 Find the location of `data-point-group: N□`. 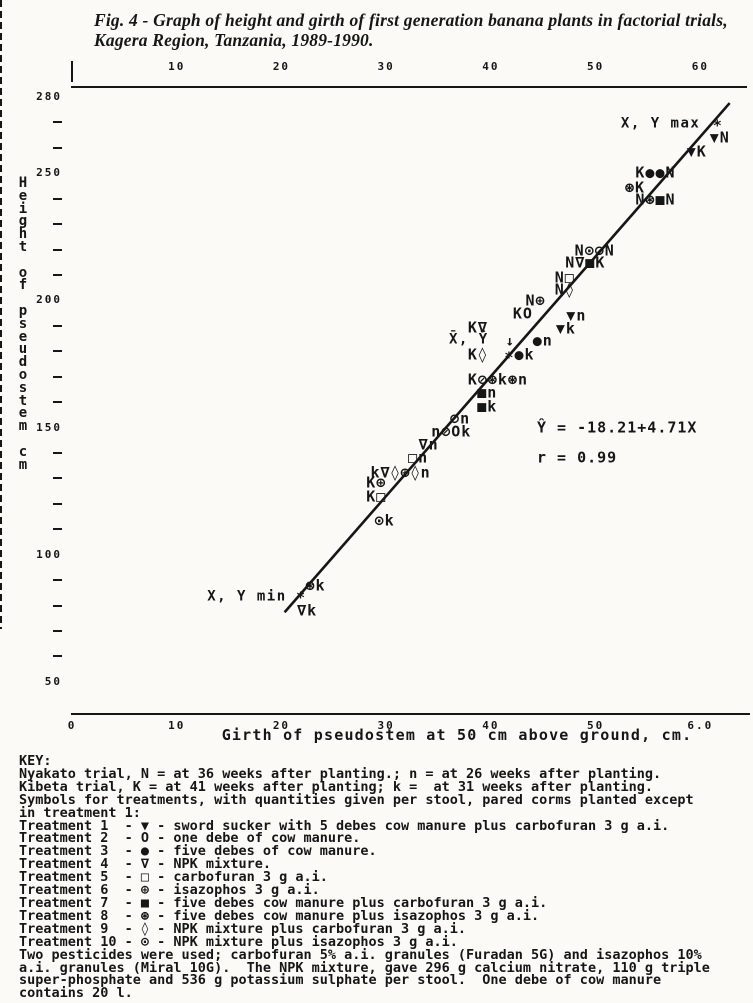

data-point-group: N□ is located at coordinates (564, 277).